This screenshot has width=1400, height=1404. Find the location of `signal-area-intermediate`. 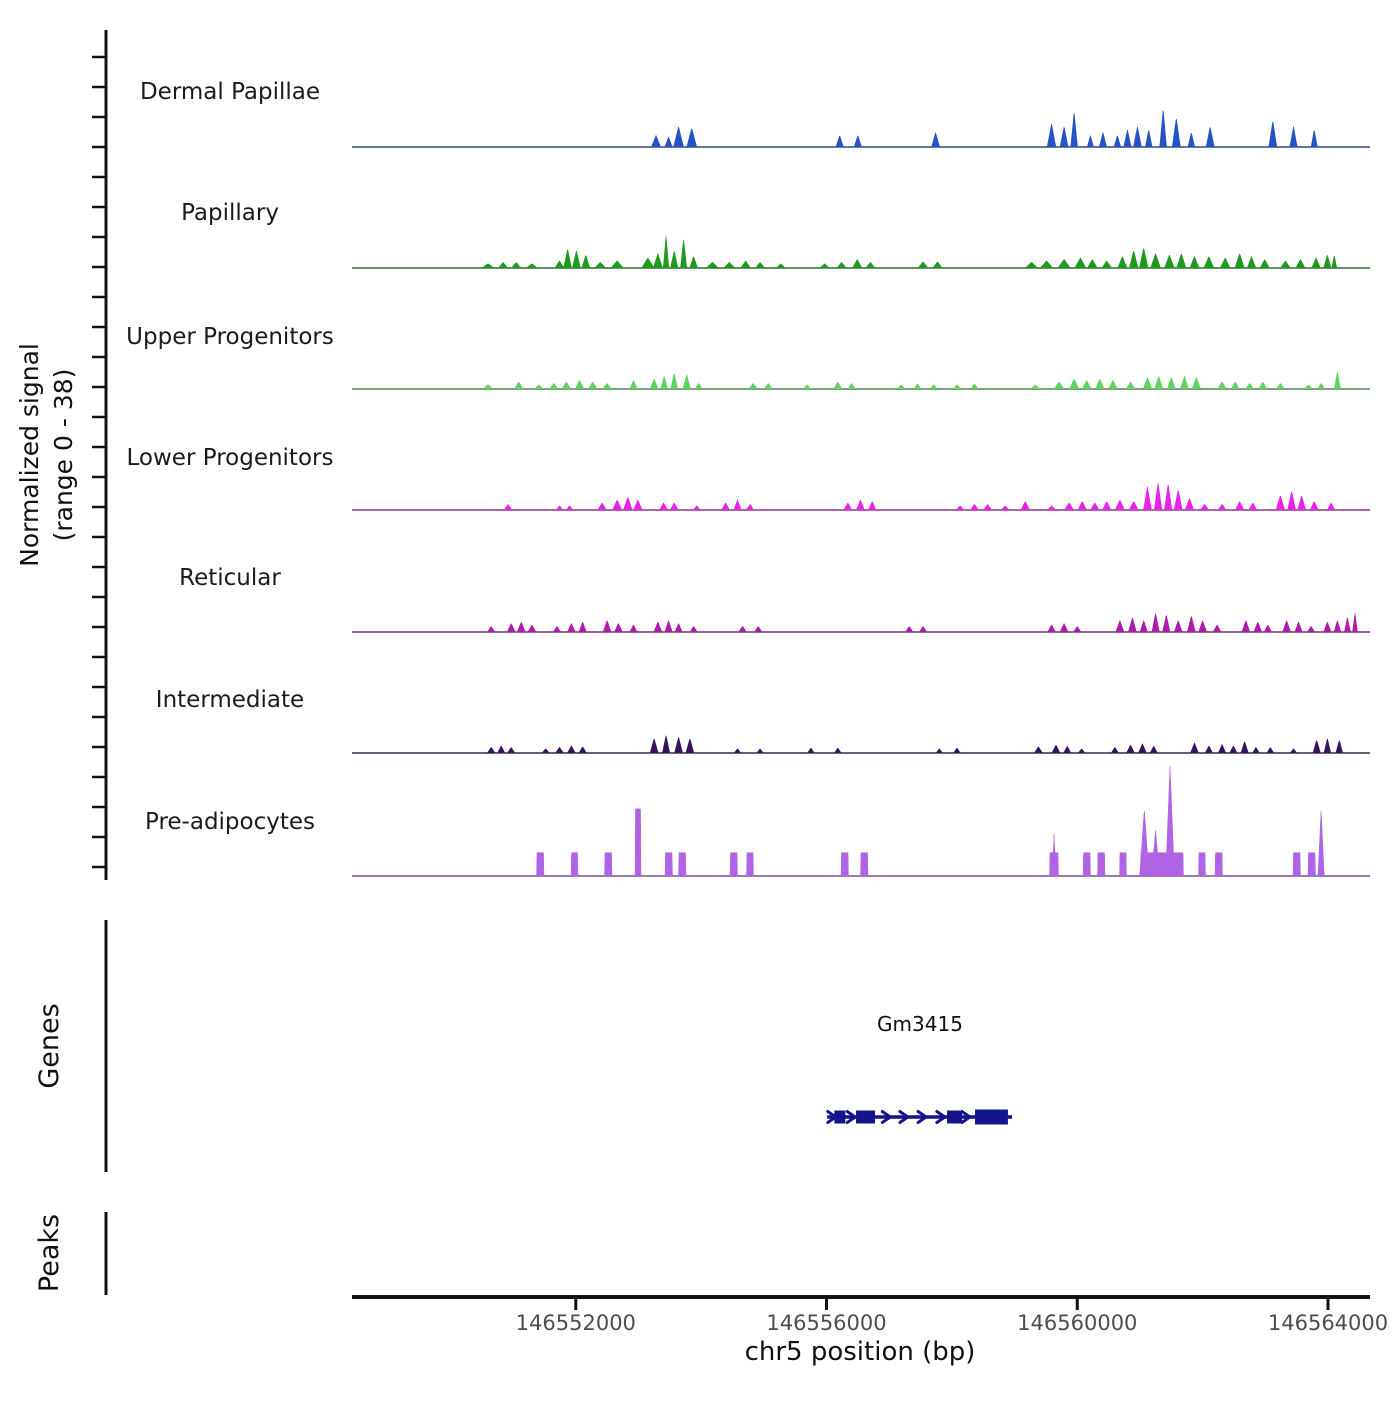

signal-area-intermediate is located at coordinates (861, 744).